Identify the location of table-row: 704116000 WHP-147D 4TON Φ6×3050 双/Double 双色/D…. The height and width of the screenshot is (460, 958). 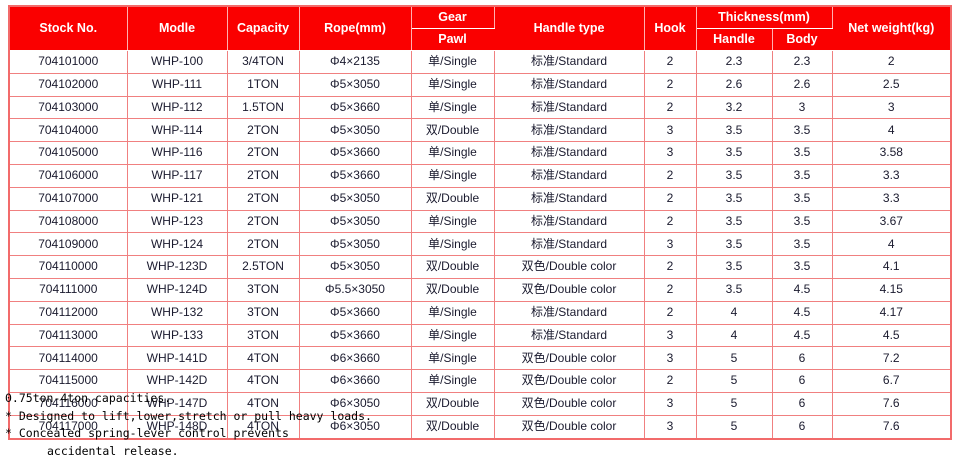
(480, 403).